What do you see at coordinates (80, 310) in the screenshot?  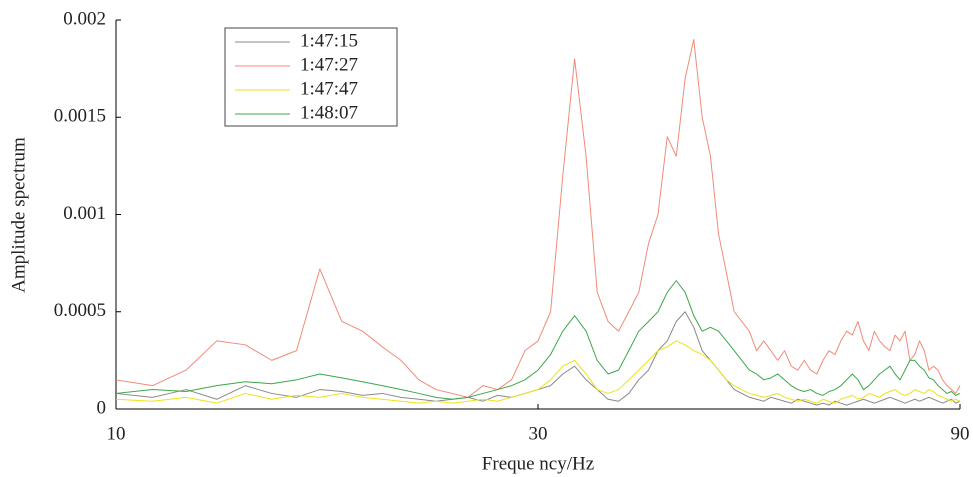 I see `y-tick-label: 0.0005` at bounding box center [80, 310].